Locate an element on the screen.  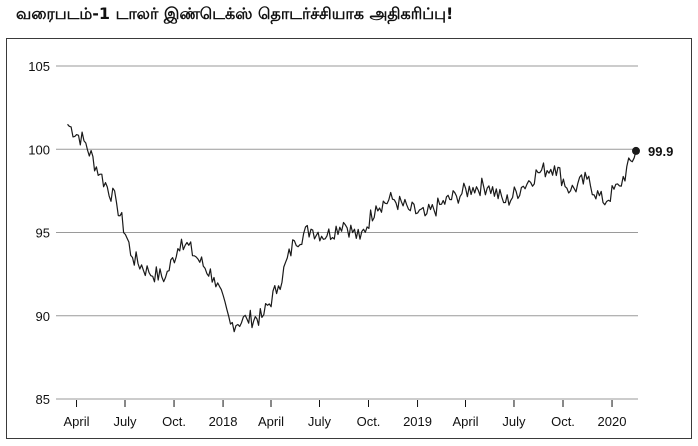
y-tick-label: 105 is located at coordinates (39, 66).